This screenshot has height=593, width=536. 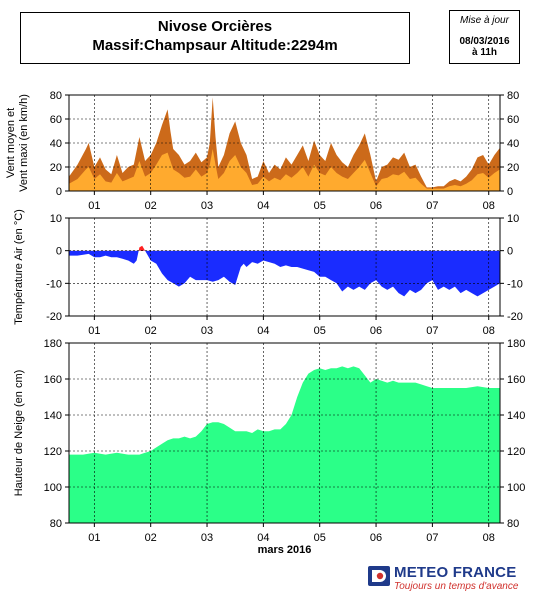 I want to click on y-tick-label-left: 180, so click(x=53, y=344).